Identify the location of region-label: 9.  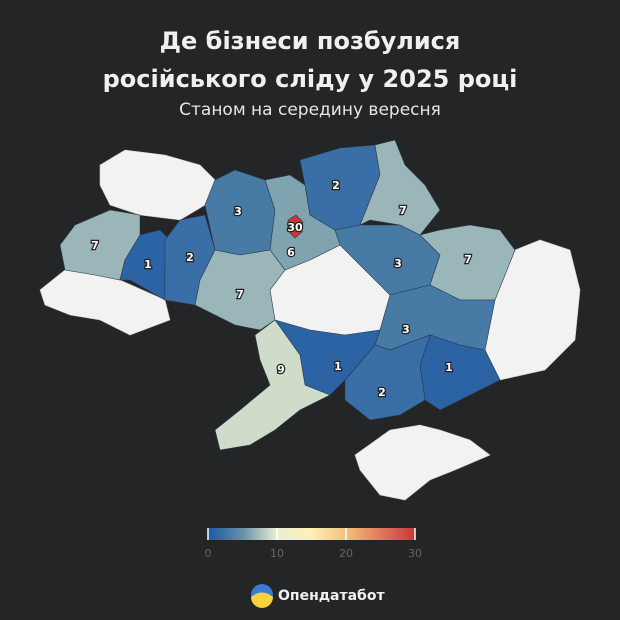
(281, 369).